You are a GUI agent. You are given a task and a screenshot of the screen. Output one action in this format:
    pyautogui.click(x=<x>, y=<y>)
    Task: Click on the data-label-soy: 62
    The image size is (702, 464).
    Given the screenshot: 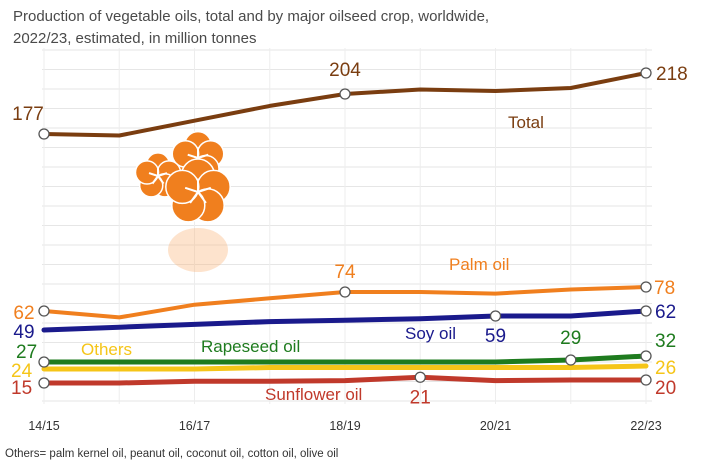 What is the action you would take?
    pyautogui.click(x=665, y=312)
    